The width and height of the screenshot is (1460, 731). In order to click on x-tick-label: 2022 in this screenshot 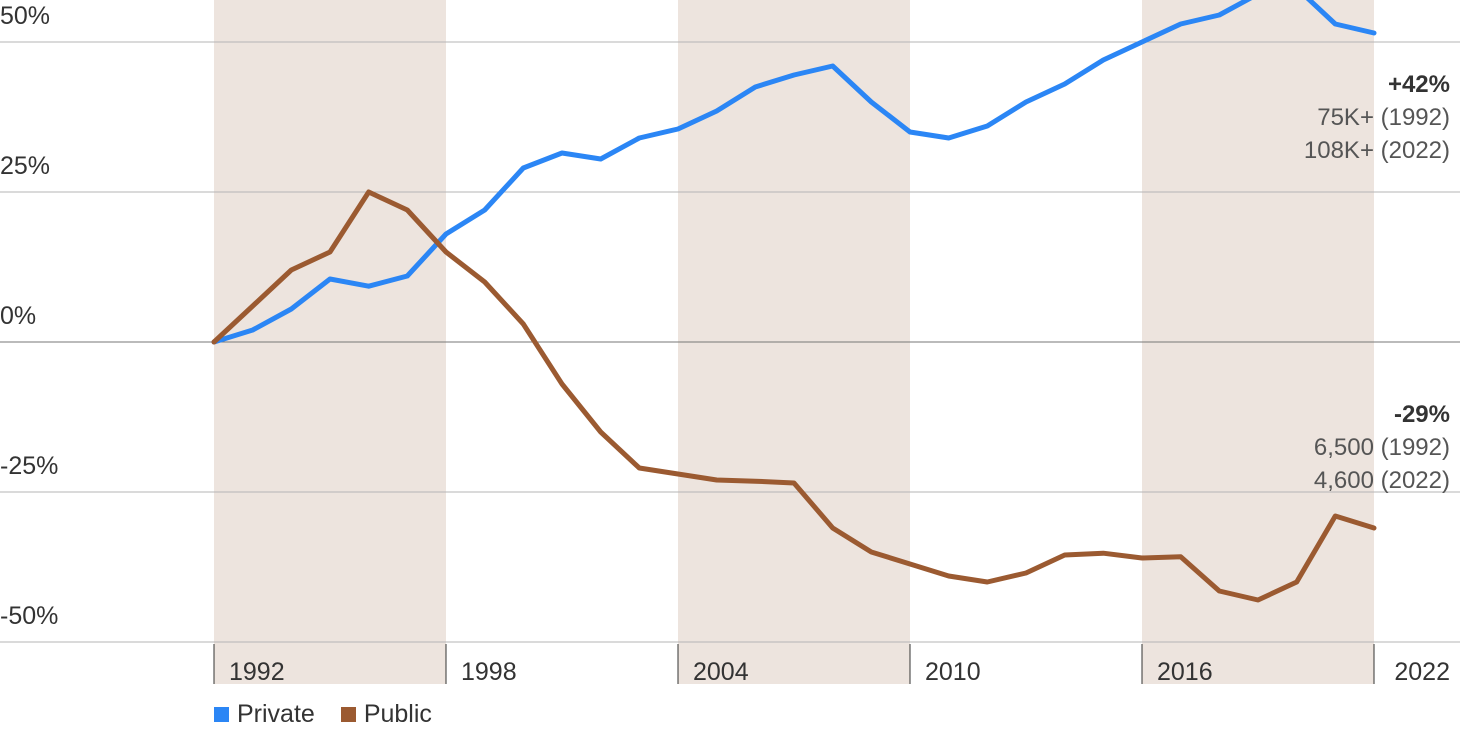, I will do `click(1422, 672)`.